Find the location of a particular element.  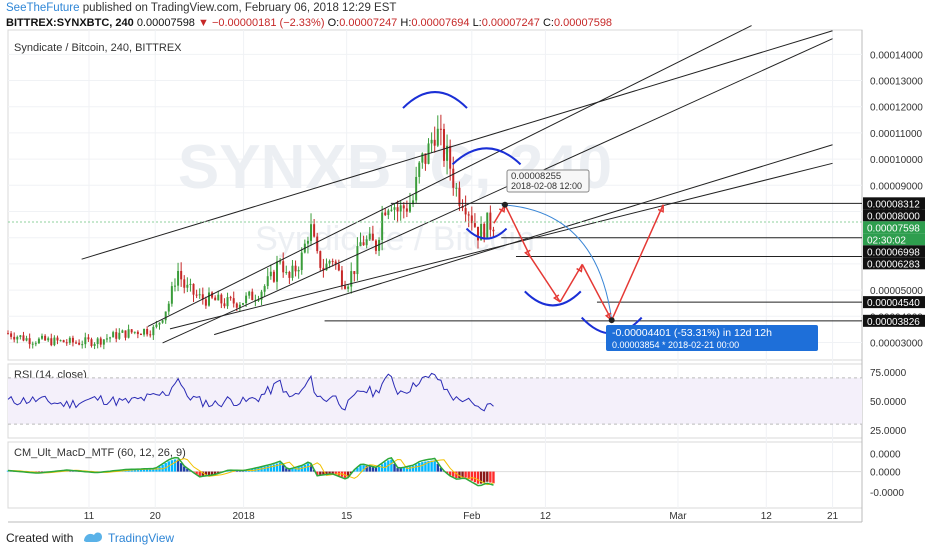

price-tick-label: 0.00013000 is located at coordinates (896, 82).